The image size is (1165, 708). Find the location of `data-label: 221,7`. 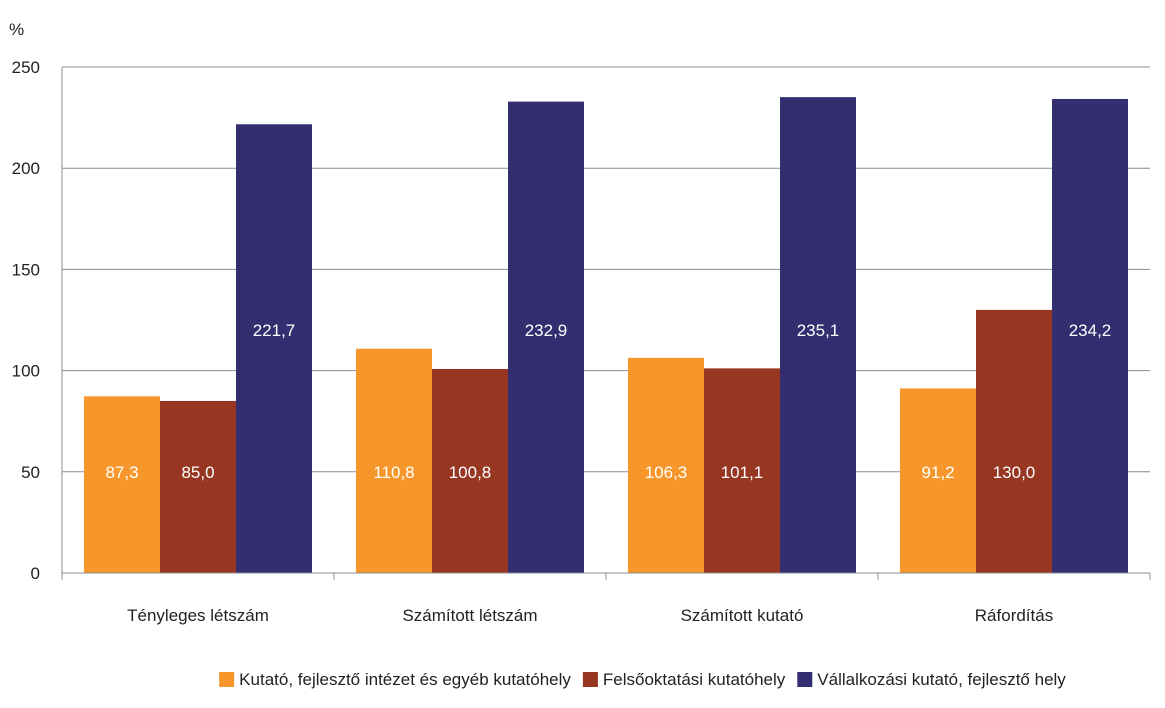

data-label: 221,7 is located at coordinates (274, 330).